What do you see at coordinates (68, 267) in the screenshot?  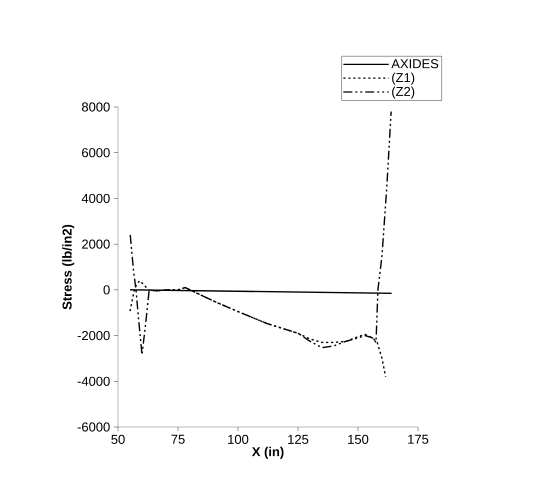 I see `y-axis-title: Stress (lb/in2)` at bounding box center [68, 267].